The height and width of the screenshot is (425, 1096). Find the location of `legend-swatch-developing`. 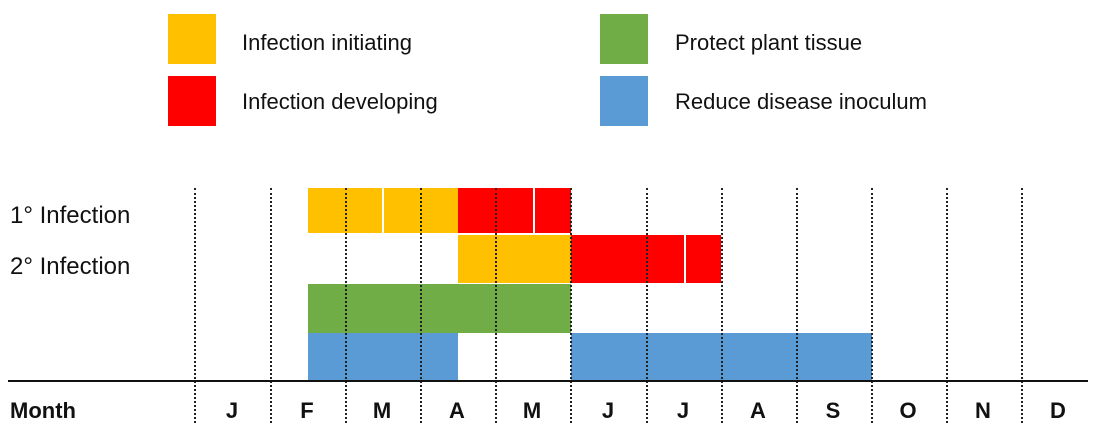

legend-swatch-developing is located at coordinates (192, 101).